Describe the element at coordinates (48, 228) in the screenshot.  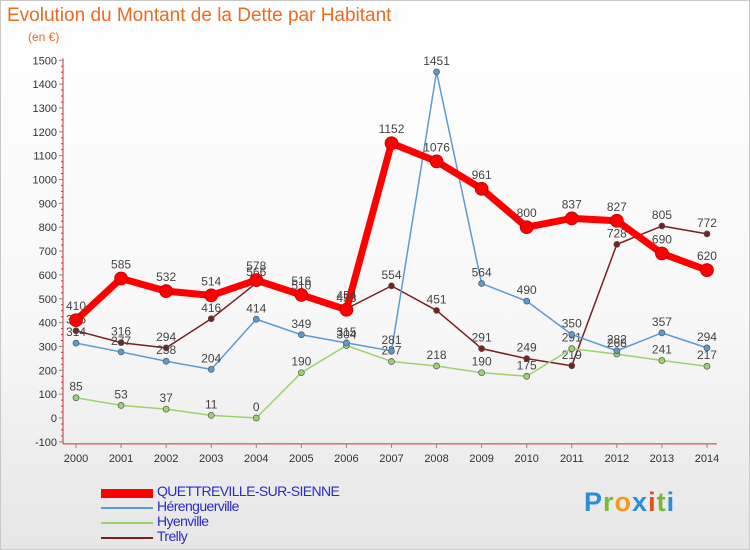
I see `y-tick-label: 800` at that location.